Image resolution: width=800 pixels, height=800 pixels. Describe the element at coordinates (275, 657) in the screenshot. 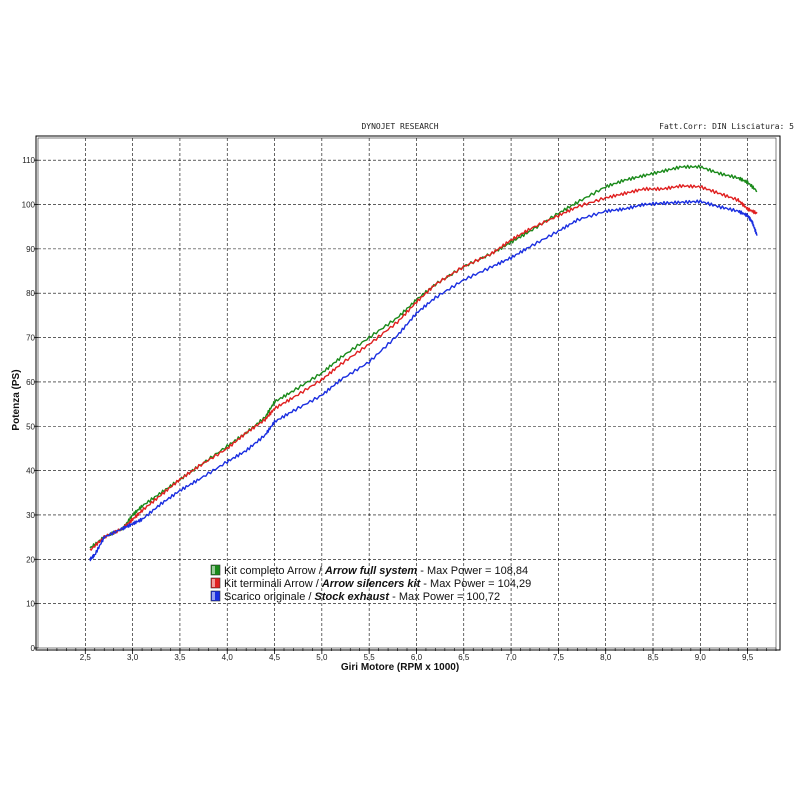

I see `x-tick-label: 4,5` at that location.